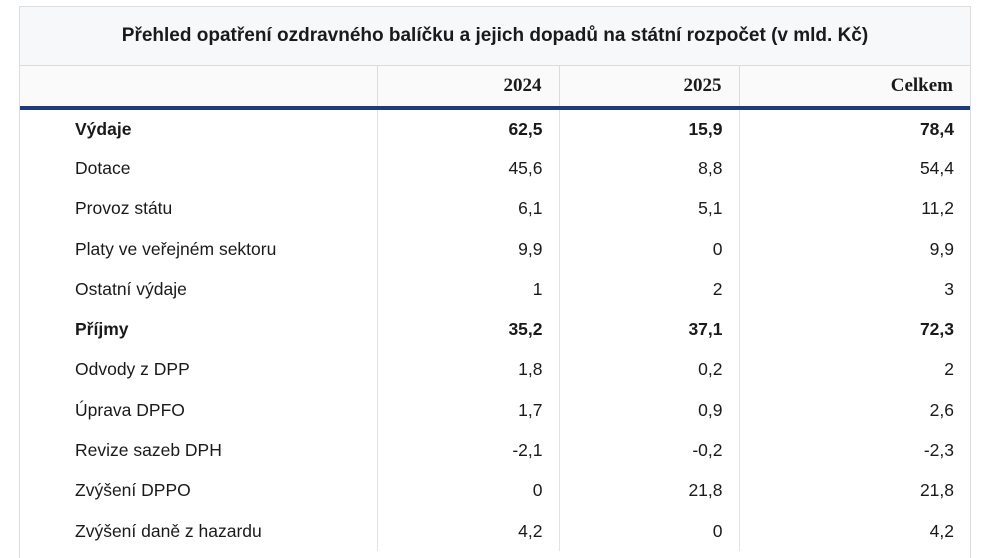 This screenshot has width=991, height=558. Describe the element at coordinates (936, 329) in the screenshot. I see `cell-total: 72,3` at that location.